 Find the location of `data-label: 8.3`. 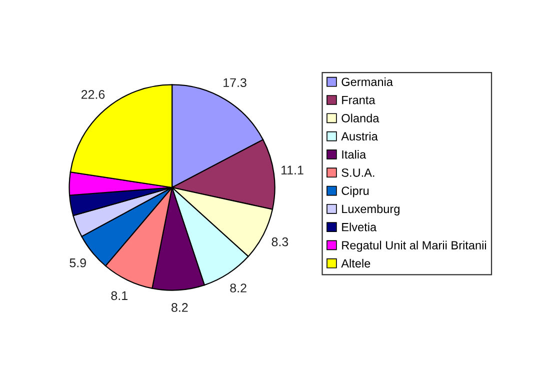

data-label: 8.3 is located at coordinates (280, 241).